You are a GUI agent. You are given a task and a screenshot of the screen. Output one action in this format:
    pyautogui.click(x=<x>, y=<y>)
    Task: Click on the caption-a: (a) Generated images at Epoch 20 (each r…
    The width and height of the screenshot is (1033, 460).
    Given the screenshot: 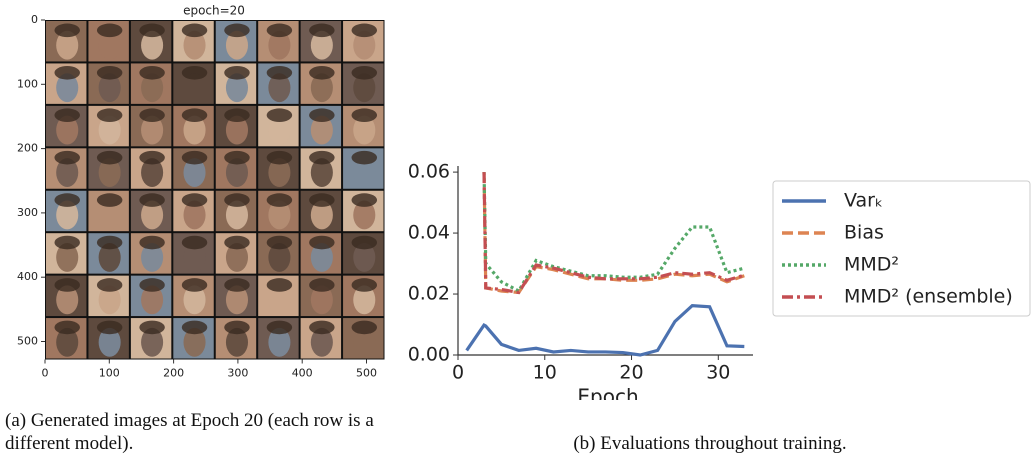 What is the action you would take?
    pyautogui.click(x=189, y=432)
    